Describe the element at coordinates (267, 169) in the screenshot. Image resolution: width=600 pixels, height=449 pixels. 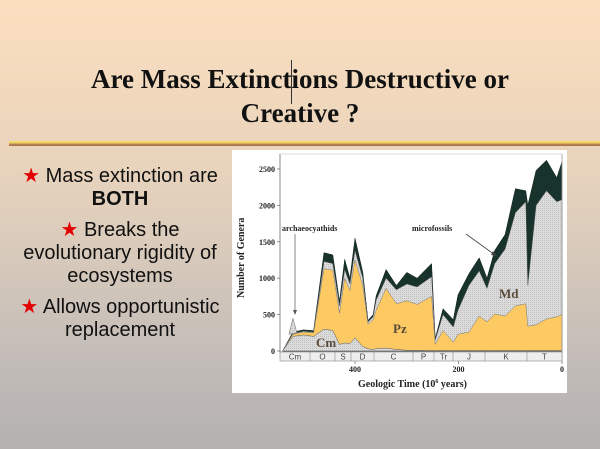
I see `y-tick-label: 2500` at that location.